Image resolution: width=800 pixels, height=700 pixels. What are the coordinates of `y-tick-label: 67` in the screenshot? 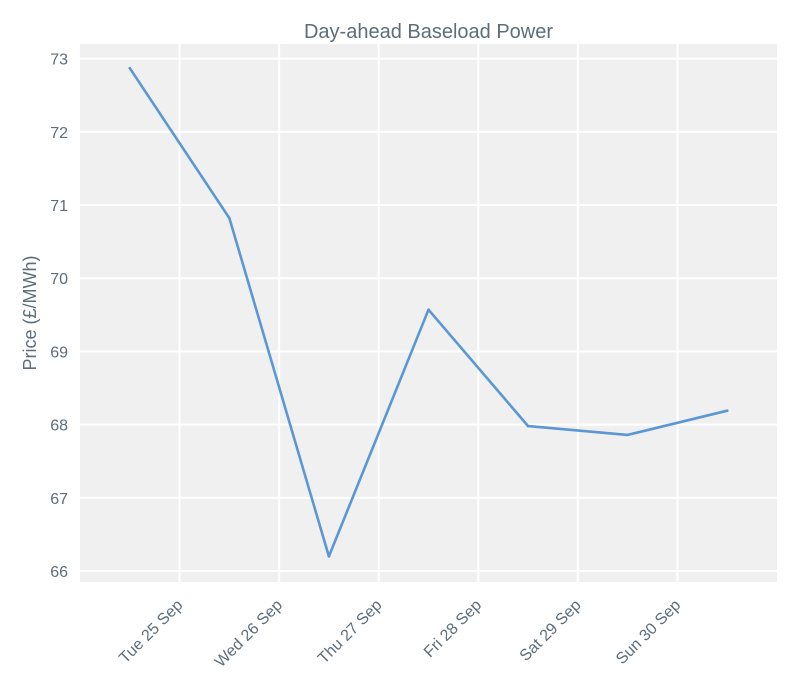 It's located at (59, 499).